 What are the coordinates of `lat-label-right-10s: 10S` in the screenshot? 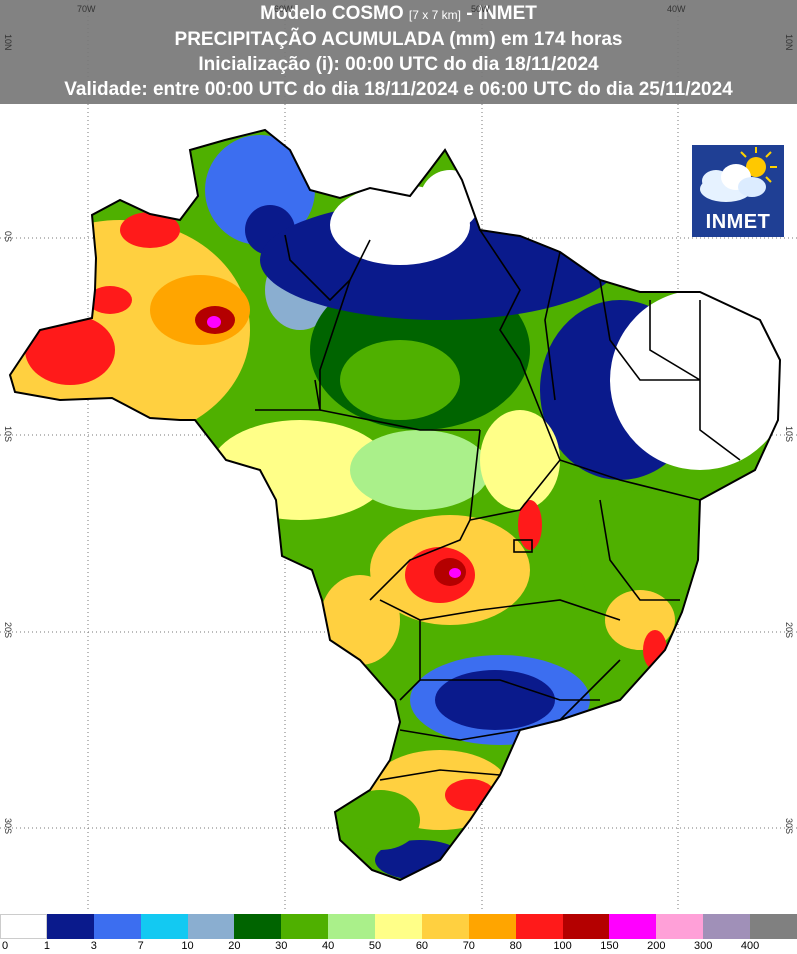 It's located at (789, 434).